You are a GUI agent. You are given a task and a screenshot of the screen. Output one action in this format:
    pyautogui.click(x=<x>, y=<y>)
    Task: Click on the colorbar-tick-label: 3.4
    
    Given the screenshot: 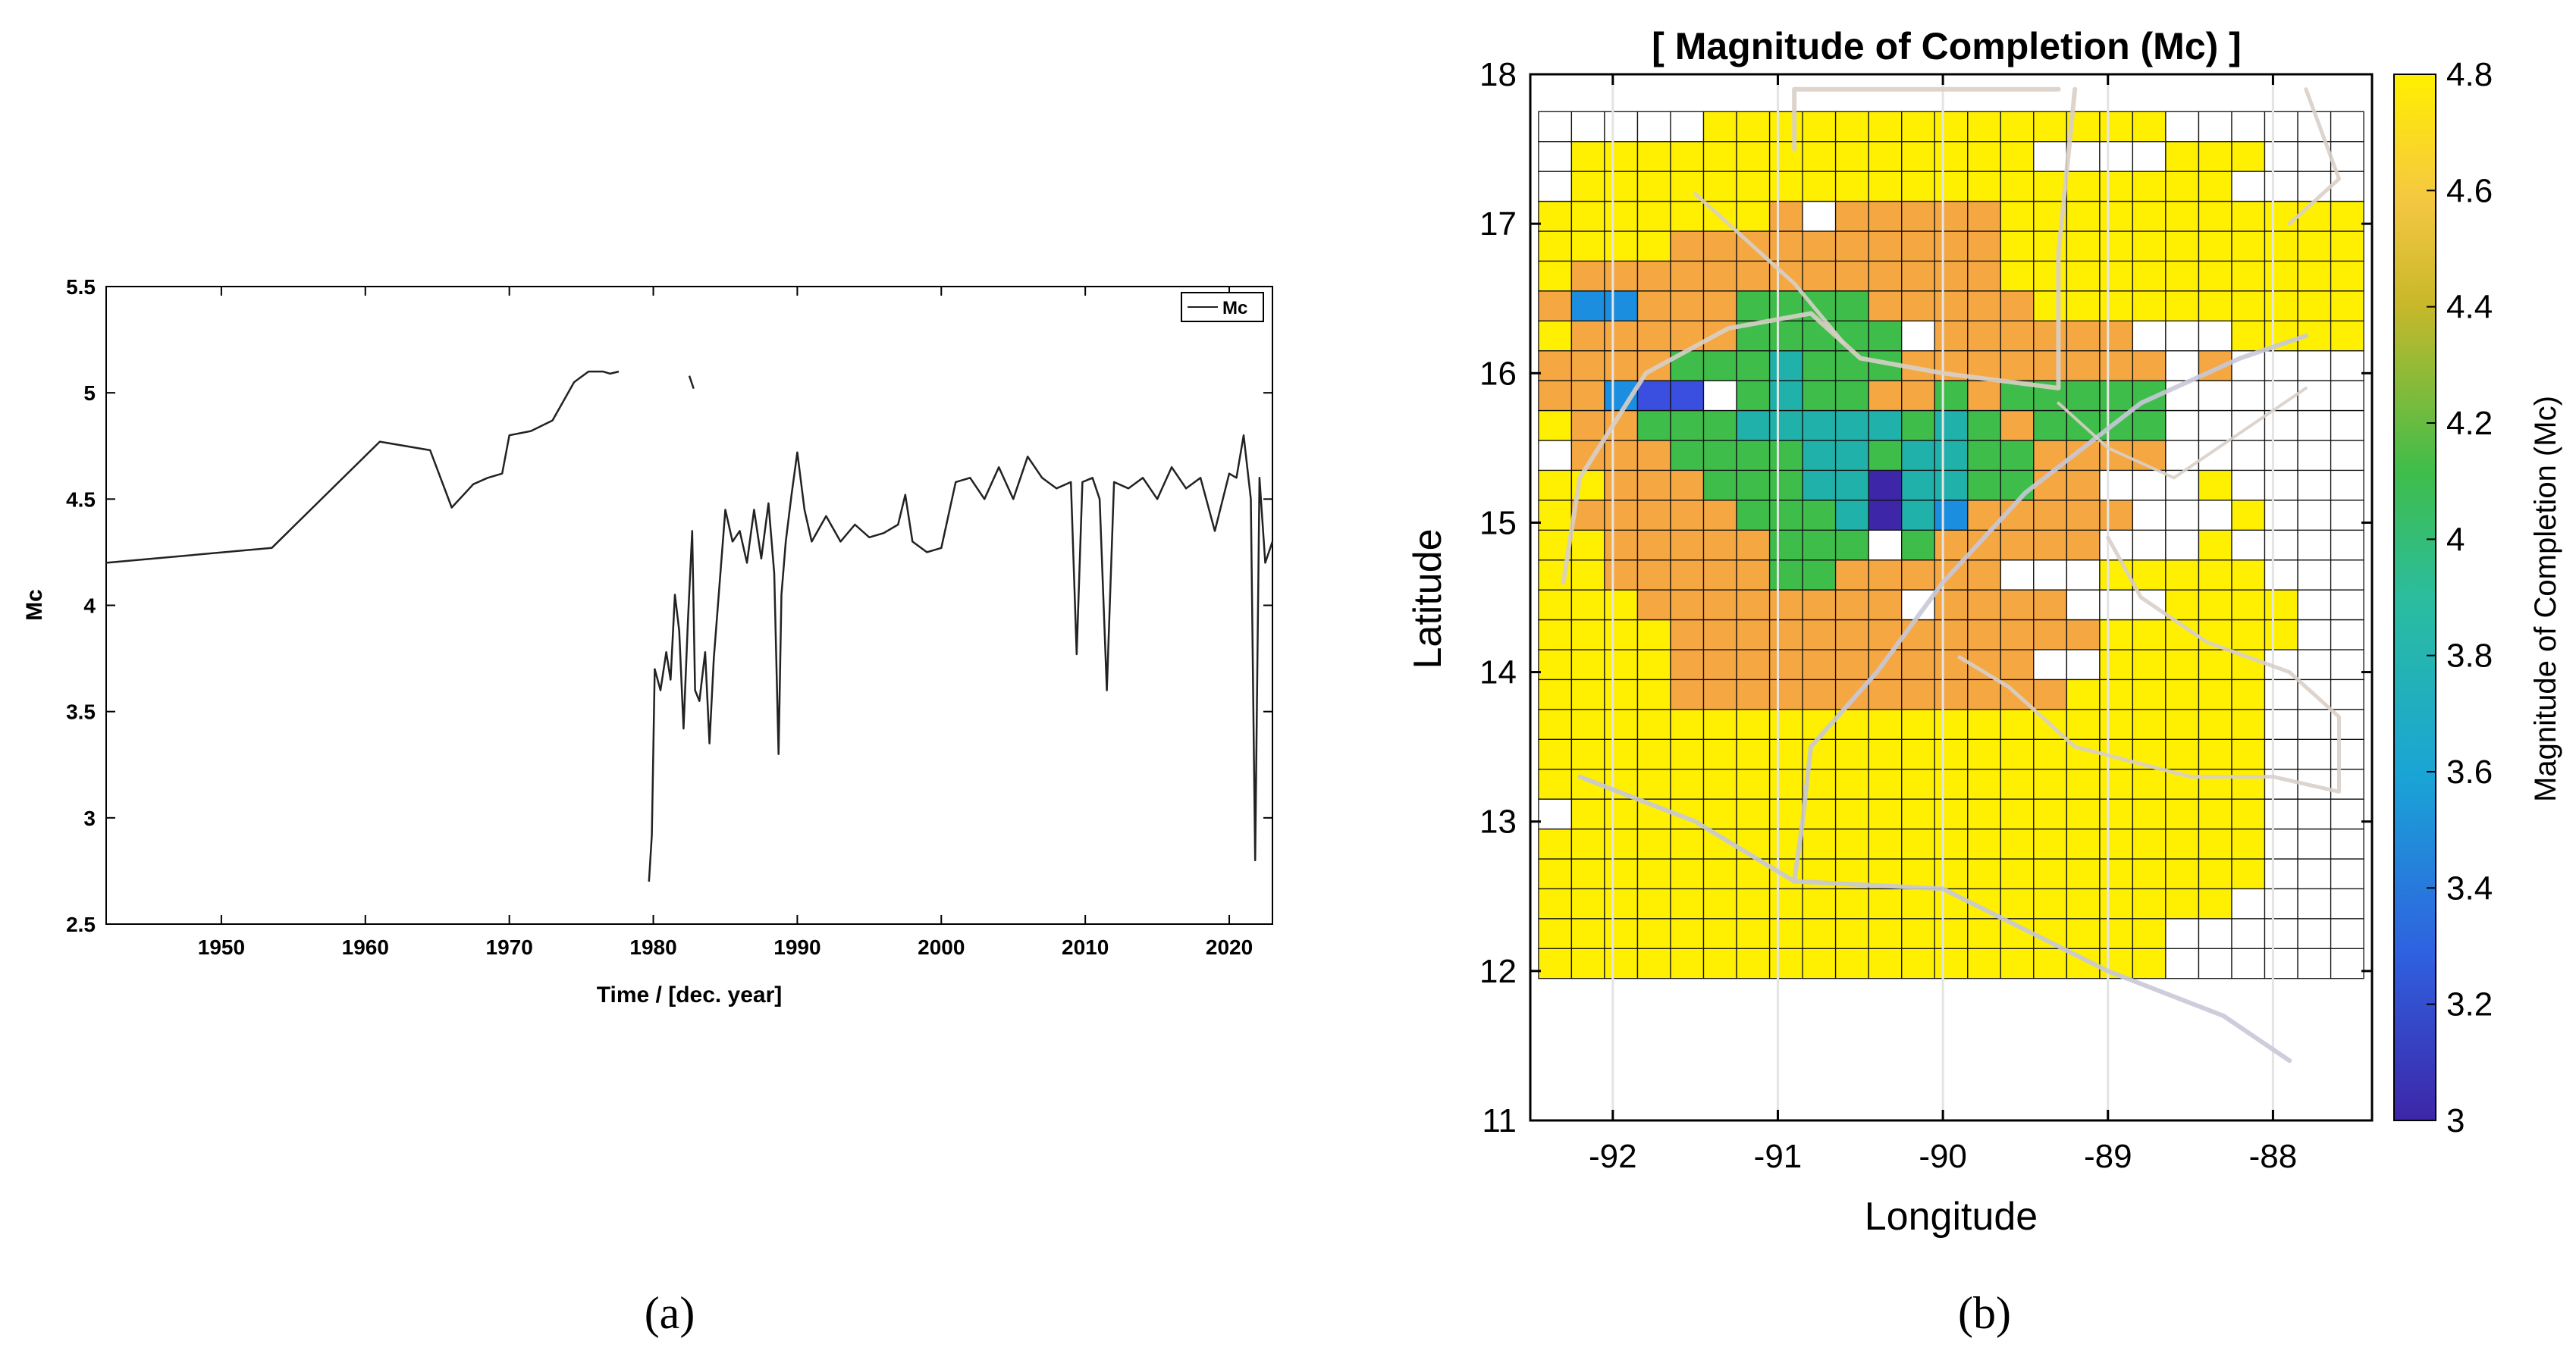 What is the action you would take?
    pyautogui.click(x=2469, y=888)
    